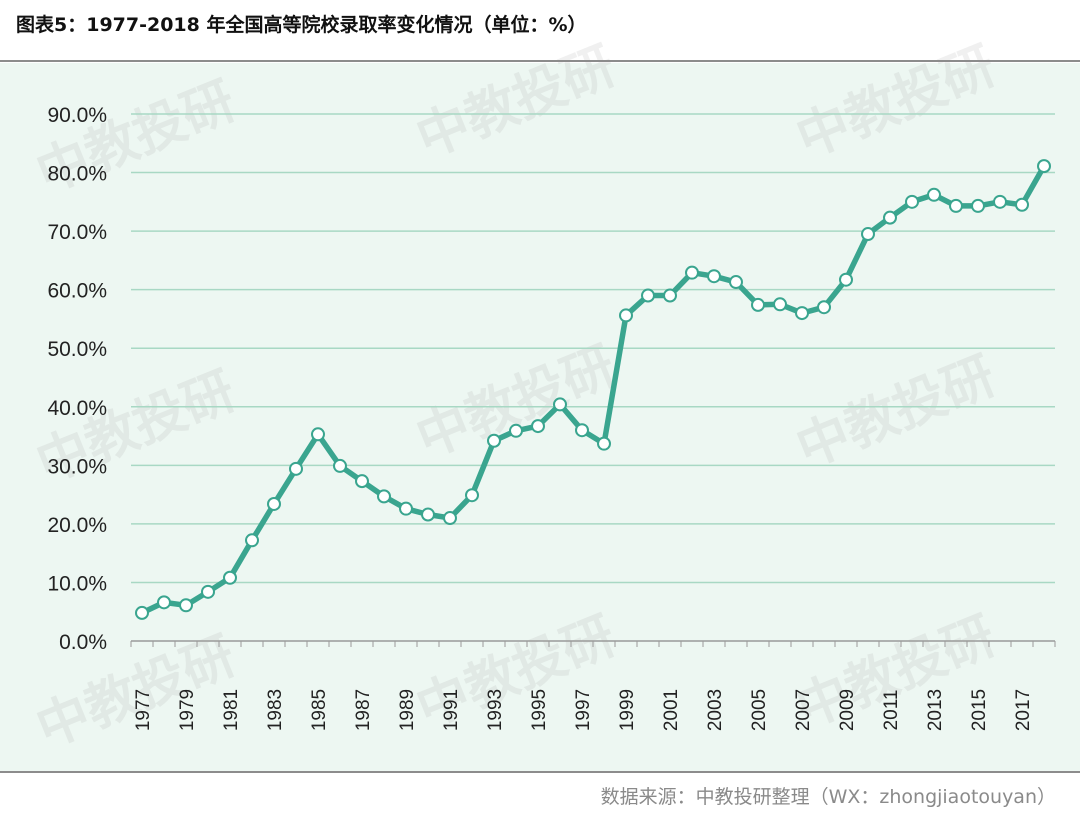 The width and height of the screenshot is (1080, 818). Describe the element at coordinates (319, 710) in the screenshot. I see `x-tick-label: 1985` at that location.